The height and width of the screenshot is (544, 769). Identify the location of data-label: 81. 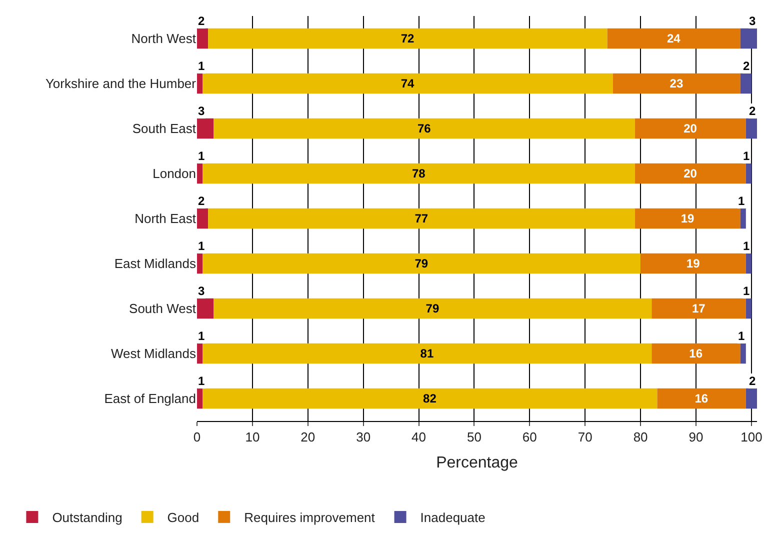
(427, 353).